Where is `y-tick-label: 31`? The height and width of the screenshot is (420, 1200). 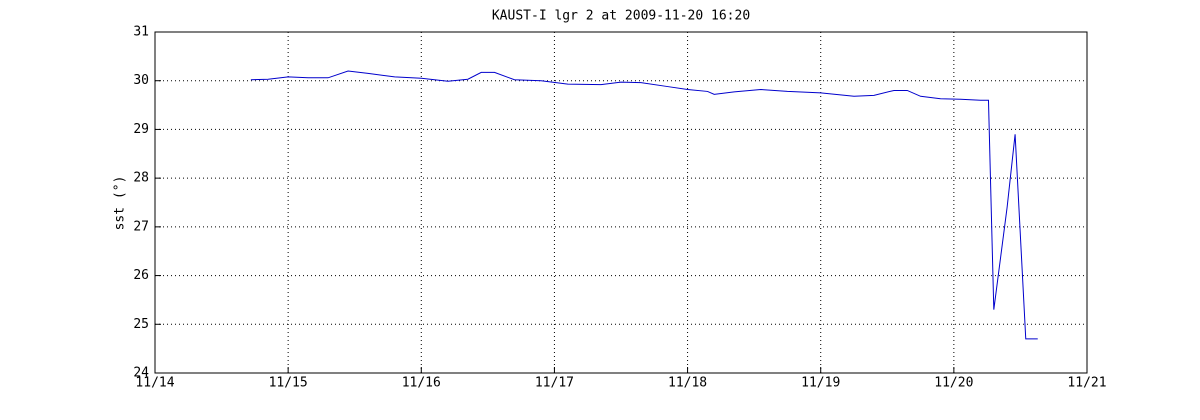 y-tick-label: 31 is located at coordinates (141, 32).